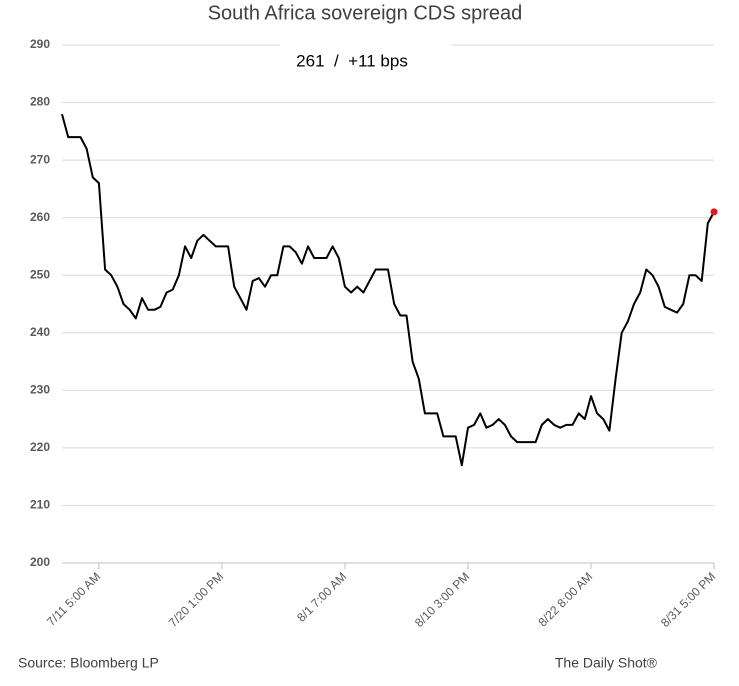 This screenshot has height=686, width=739. What do you see at coordinates (40, 505) in the screenshot?
I see `y-tick-label: 210` at bounding box center [40, 505].